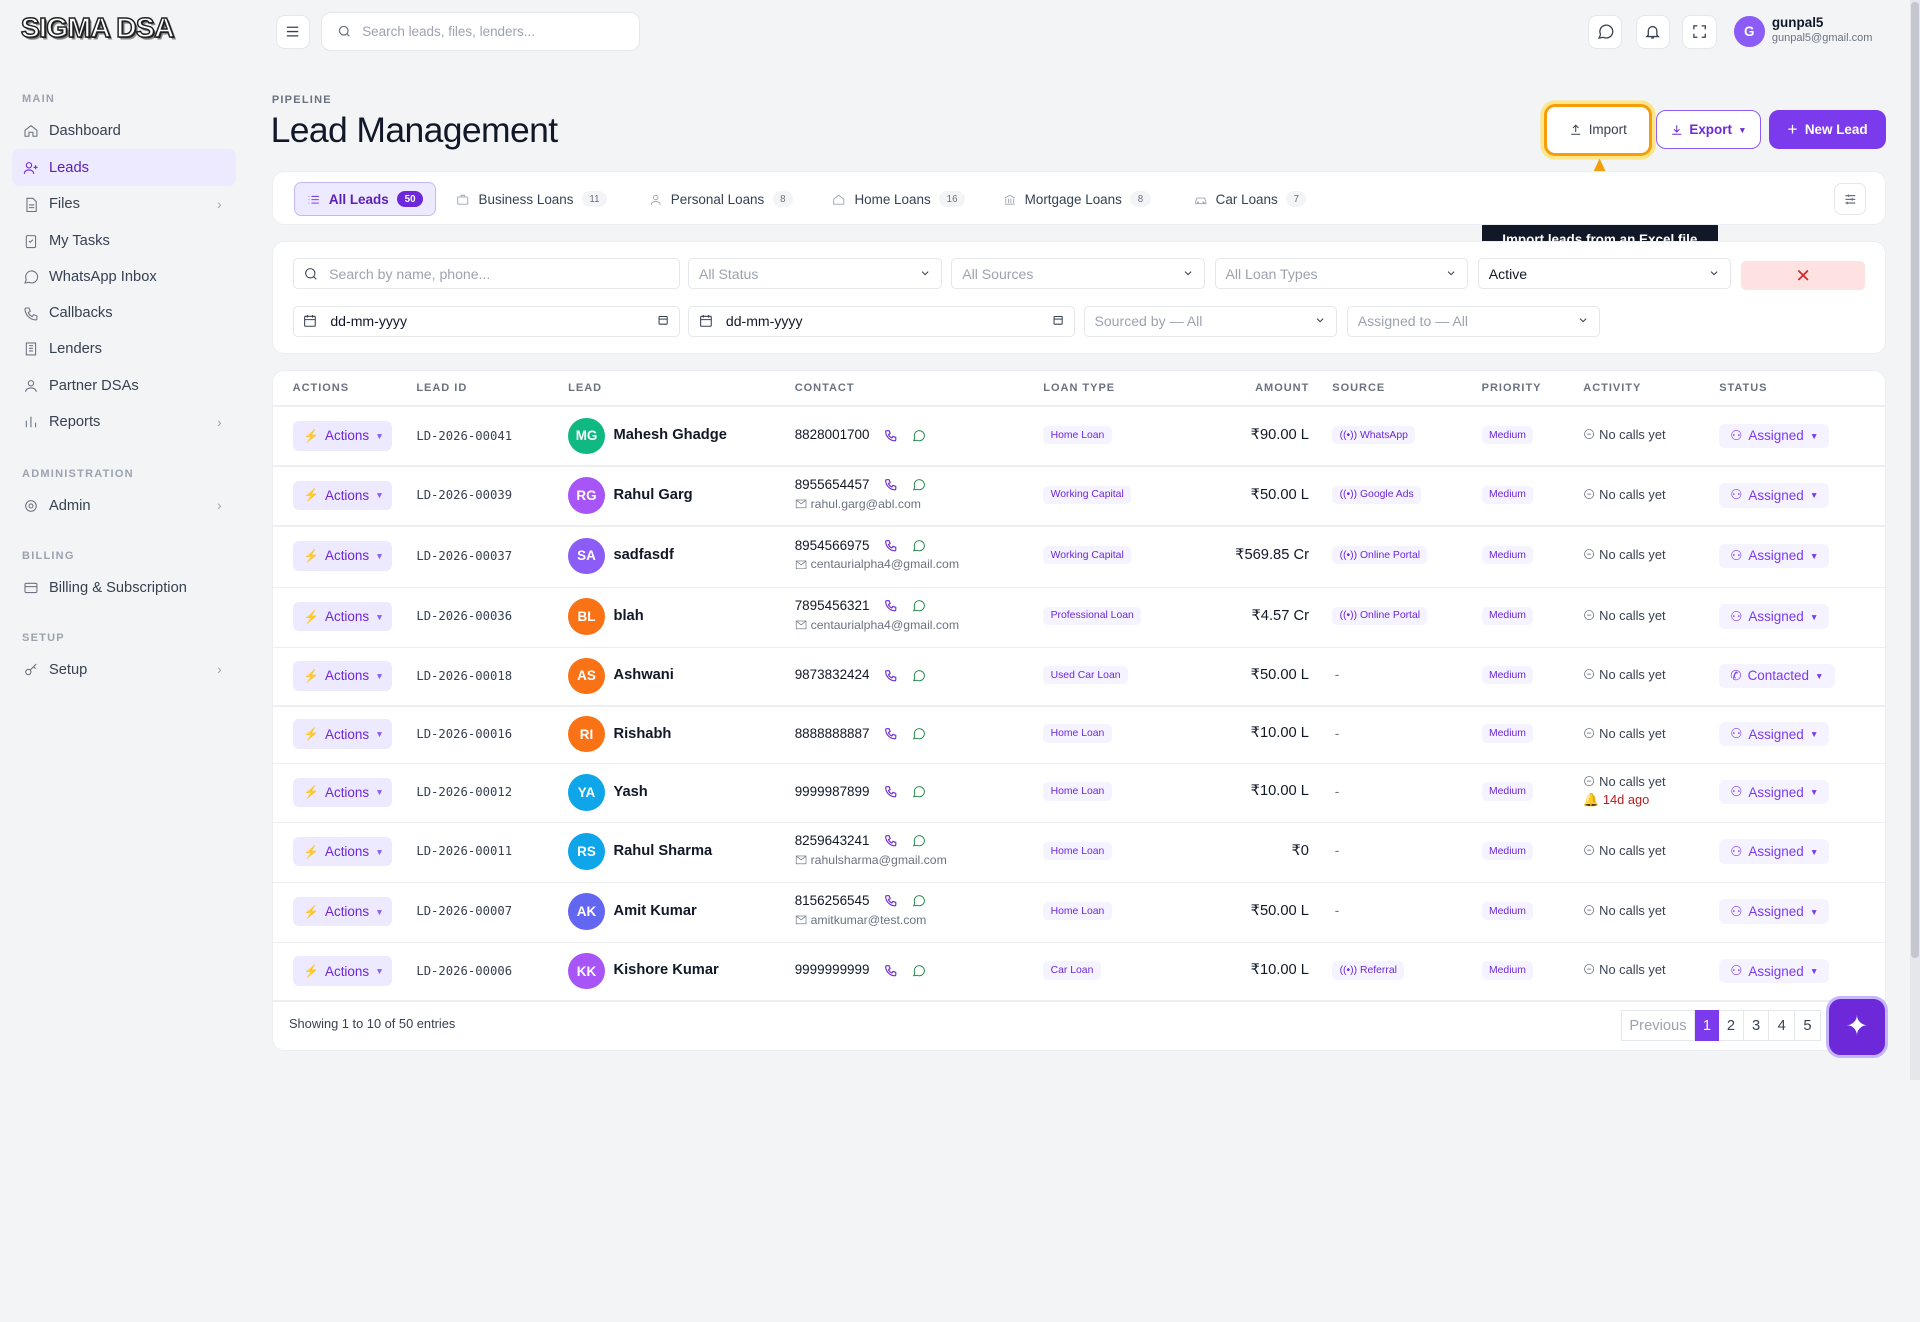 The image size is (1920, 1322). Describe the element at coordinates (124, 204) in the screenshot. I see `sidebar-item-files: Files ›` at that location.